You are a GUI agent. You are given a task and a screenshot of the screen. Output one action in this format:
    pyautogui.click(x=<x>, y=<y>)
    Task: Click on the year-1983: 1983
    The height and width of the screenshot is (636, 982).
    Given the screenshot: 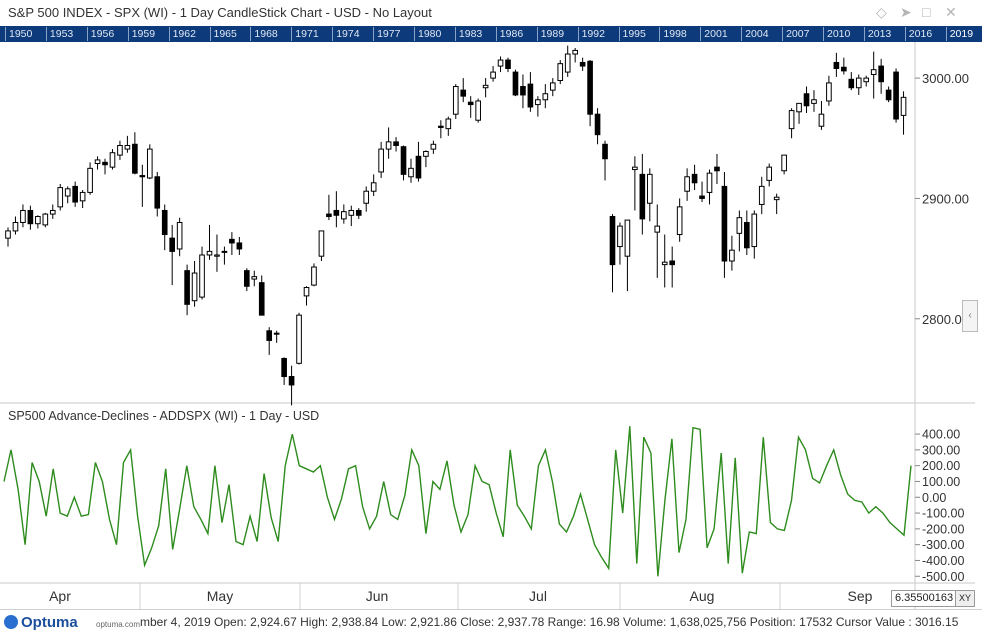 What is the action you would take?
    pyautogui.click(x=468, y=34)
    